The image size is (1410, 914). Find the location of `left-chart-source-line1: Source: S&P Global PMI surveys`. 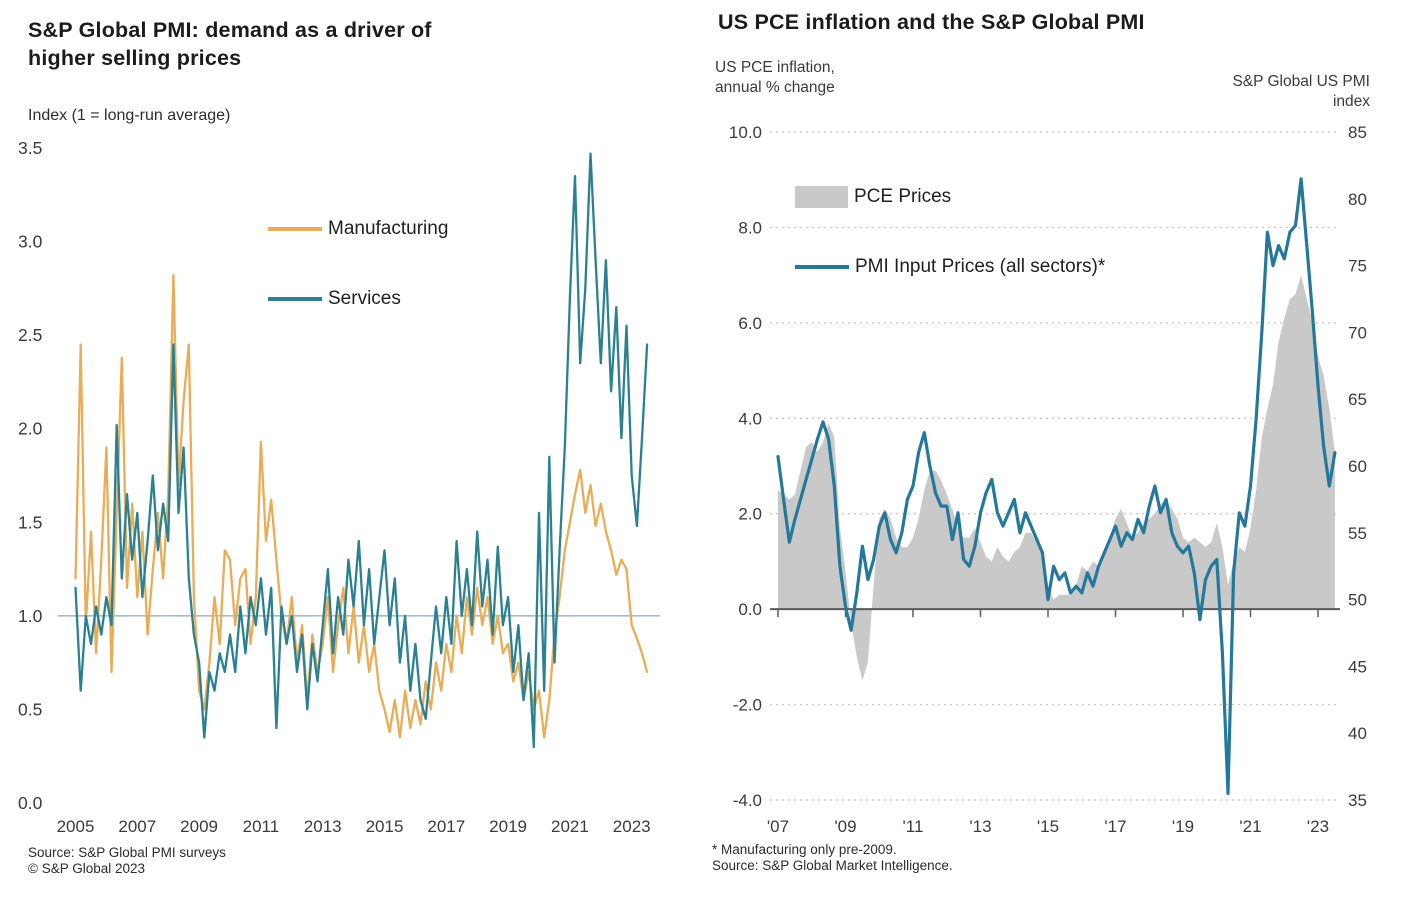

left-chart-source-line1: Source: S&P Global PMI surveys is located at coordinates (127, 852).